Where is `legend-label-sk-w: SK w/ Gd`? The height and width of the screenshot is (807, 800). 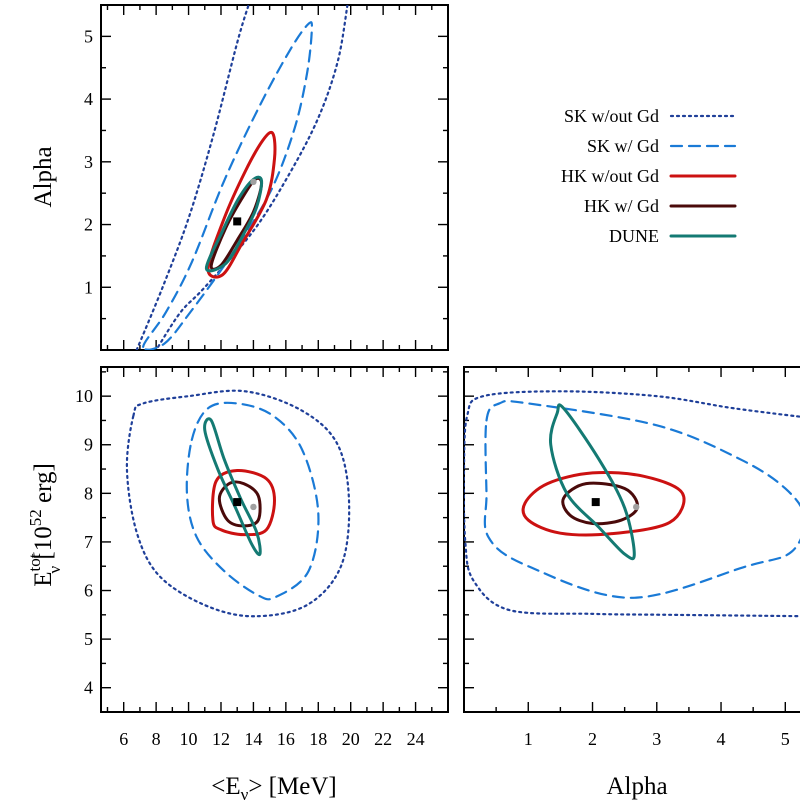
legend-label-sk-w: SK w/ Gd is located at coordinates (623, 146).